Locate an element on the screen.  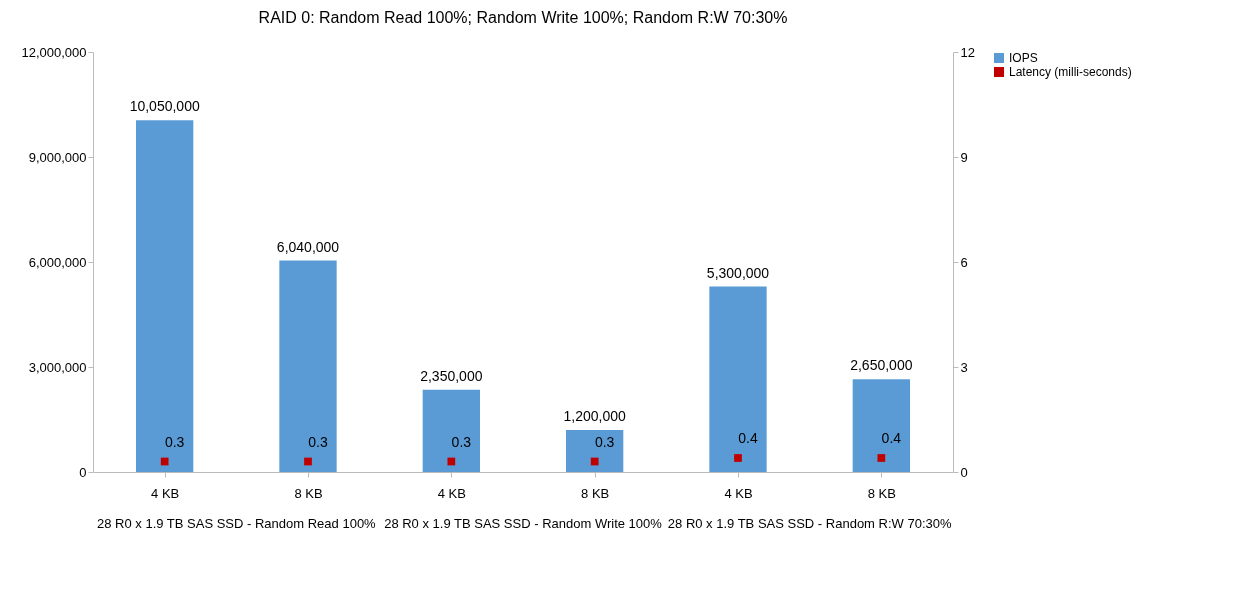
data-label: 2,350,000 is located at coordinates (451, 375).